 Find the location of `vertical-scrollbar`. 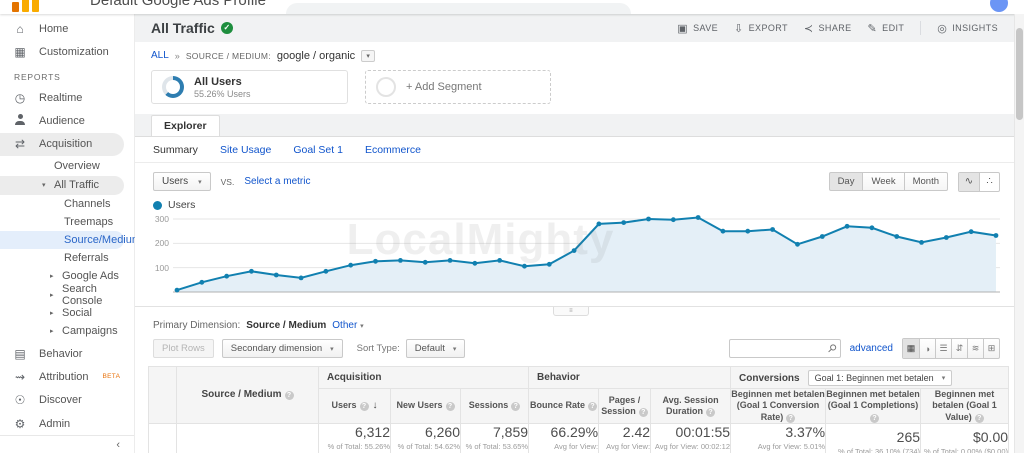

vertical-scrollbar is located at coordinates (1019, 233).